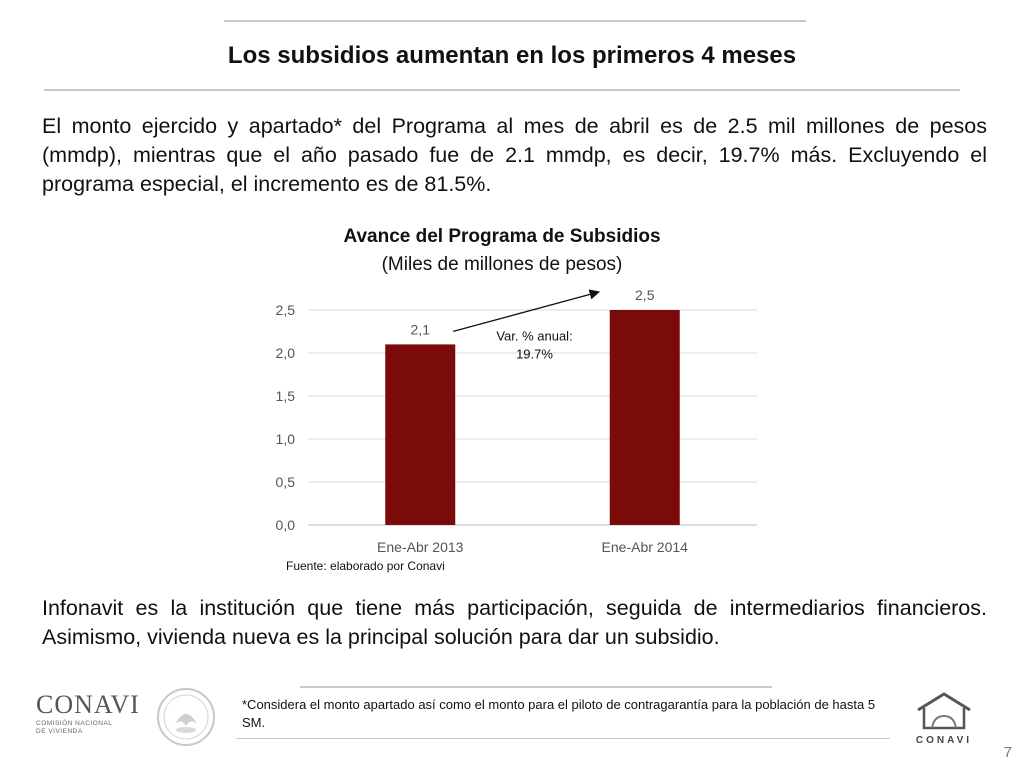  I want to click on y-tick-label: 0,0, so click(286, 525).